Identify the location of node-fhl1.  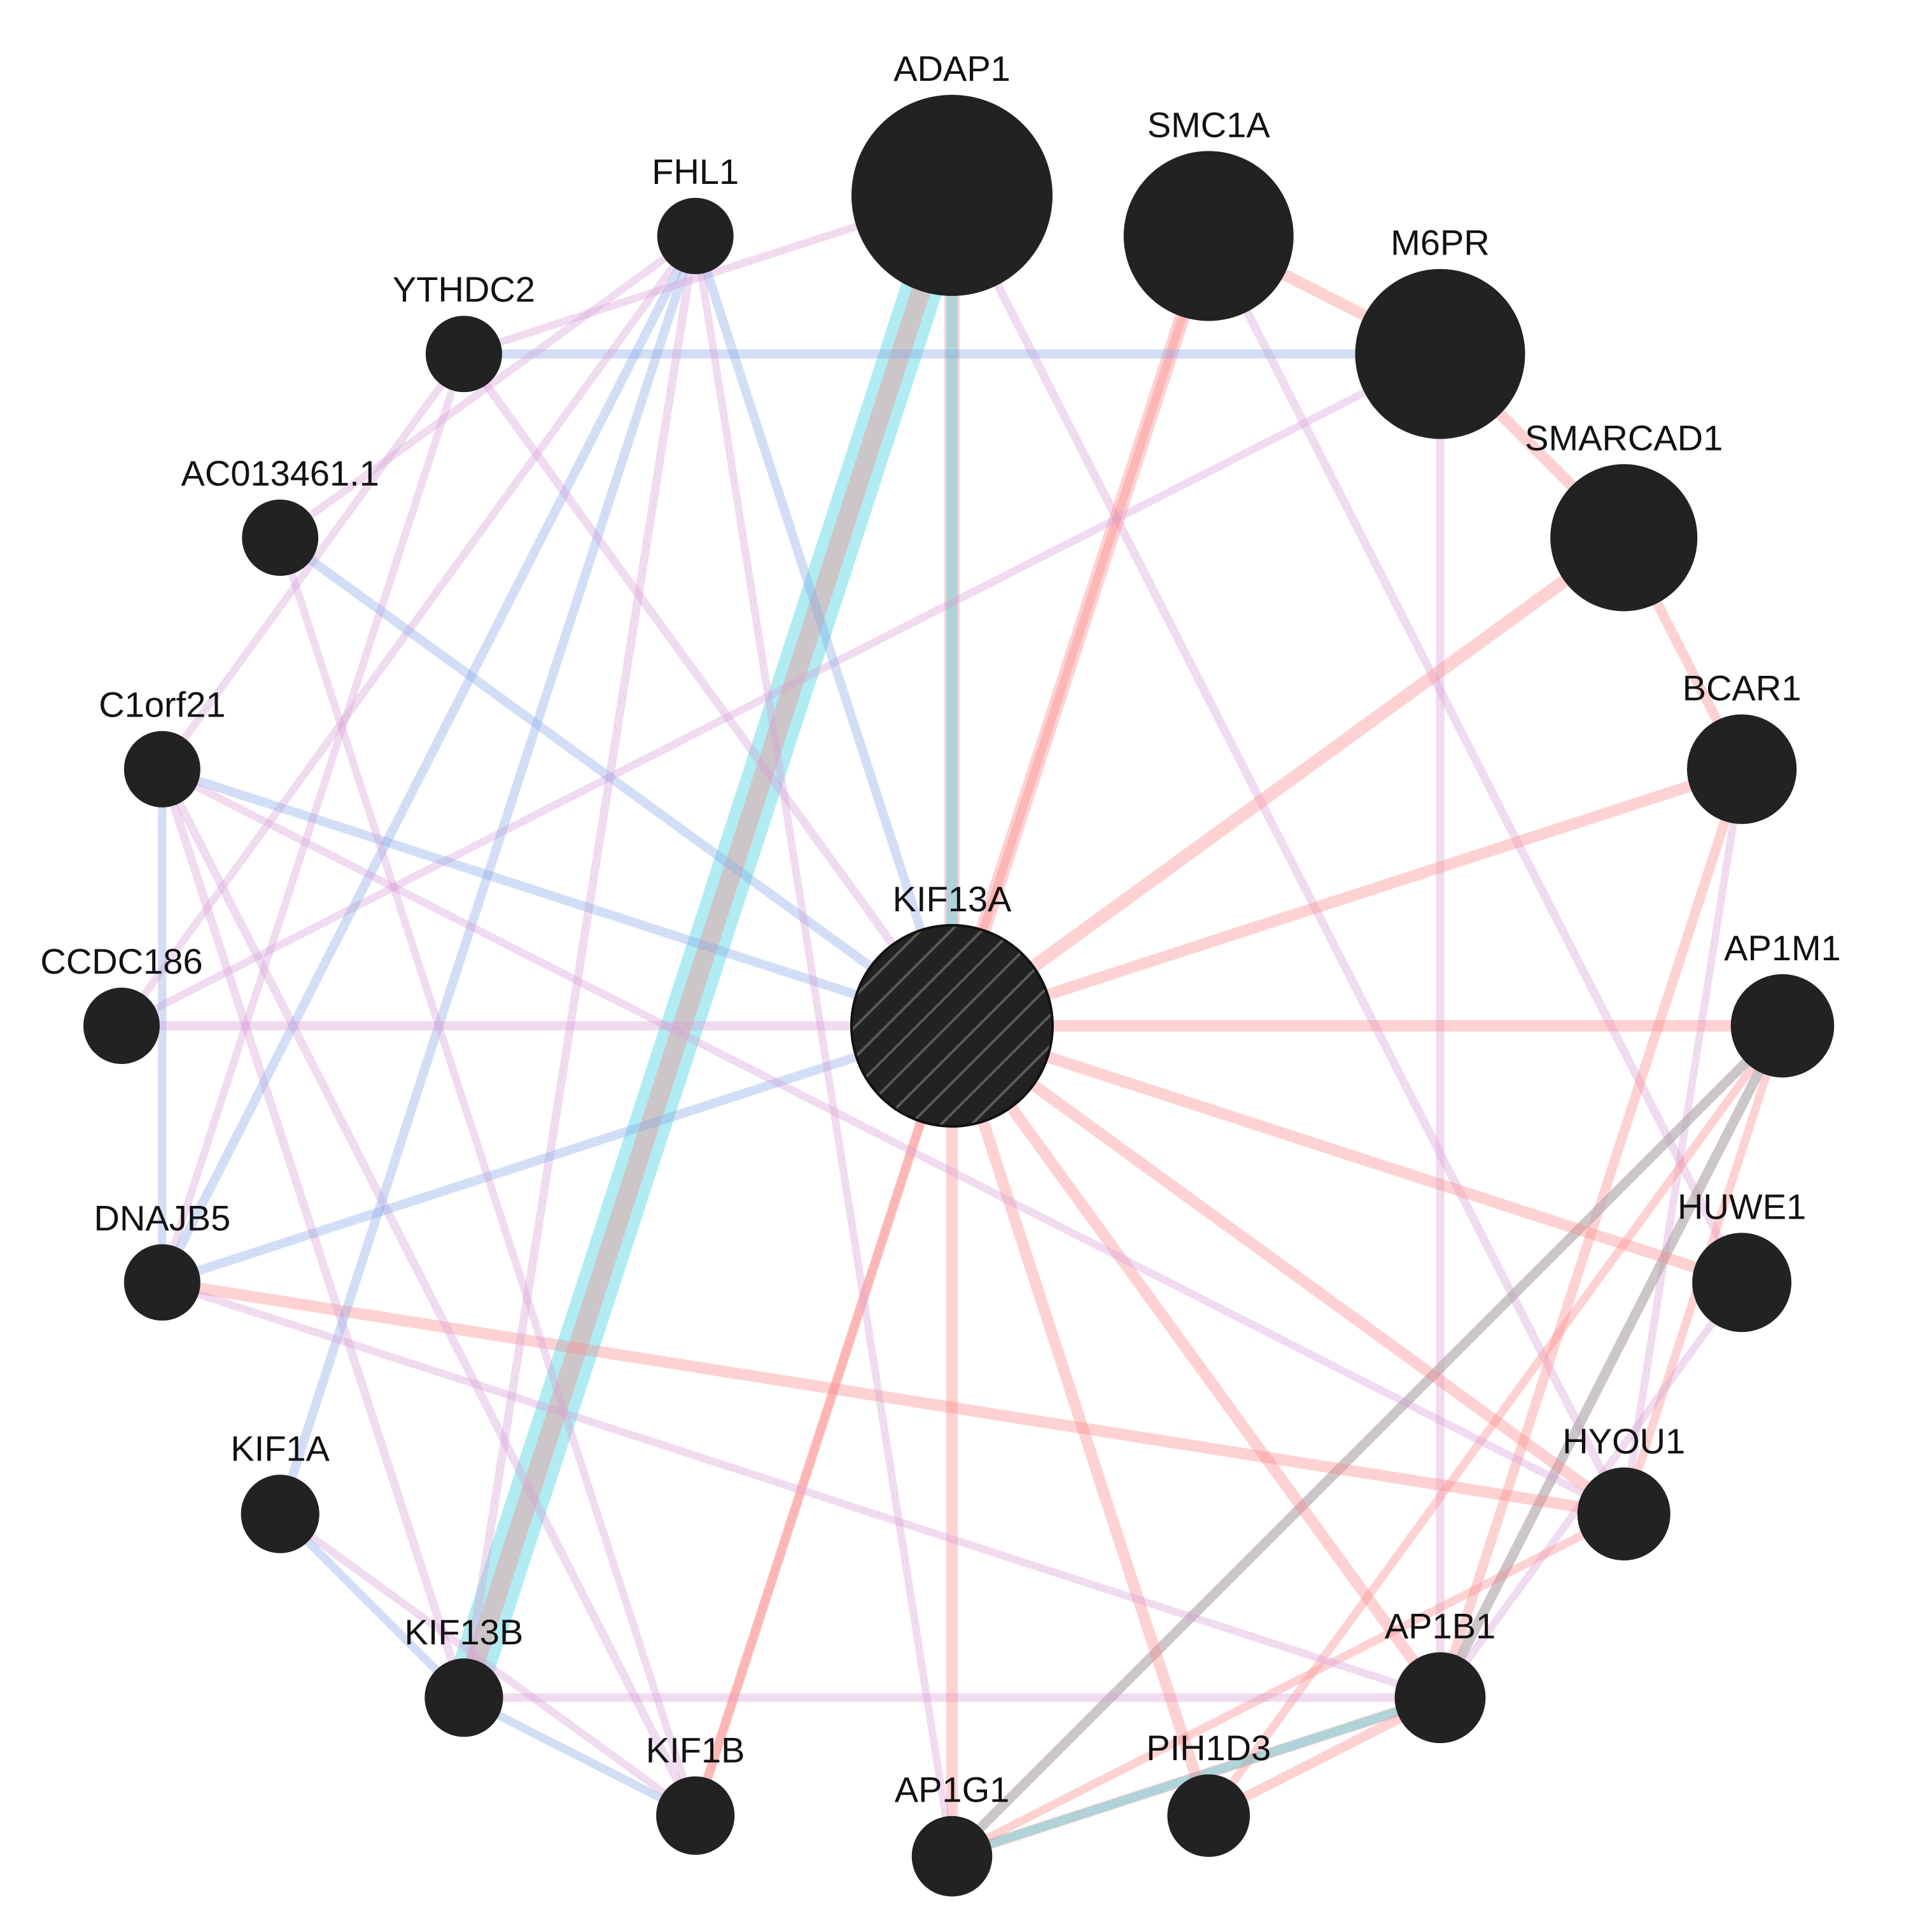
(695, 235).